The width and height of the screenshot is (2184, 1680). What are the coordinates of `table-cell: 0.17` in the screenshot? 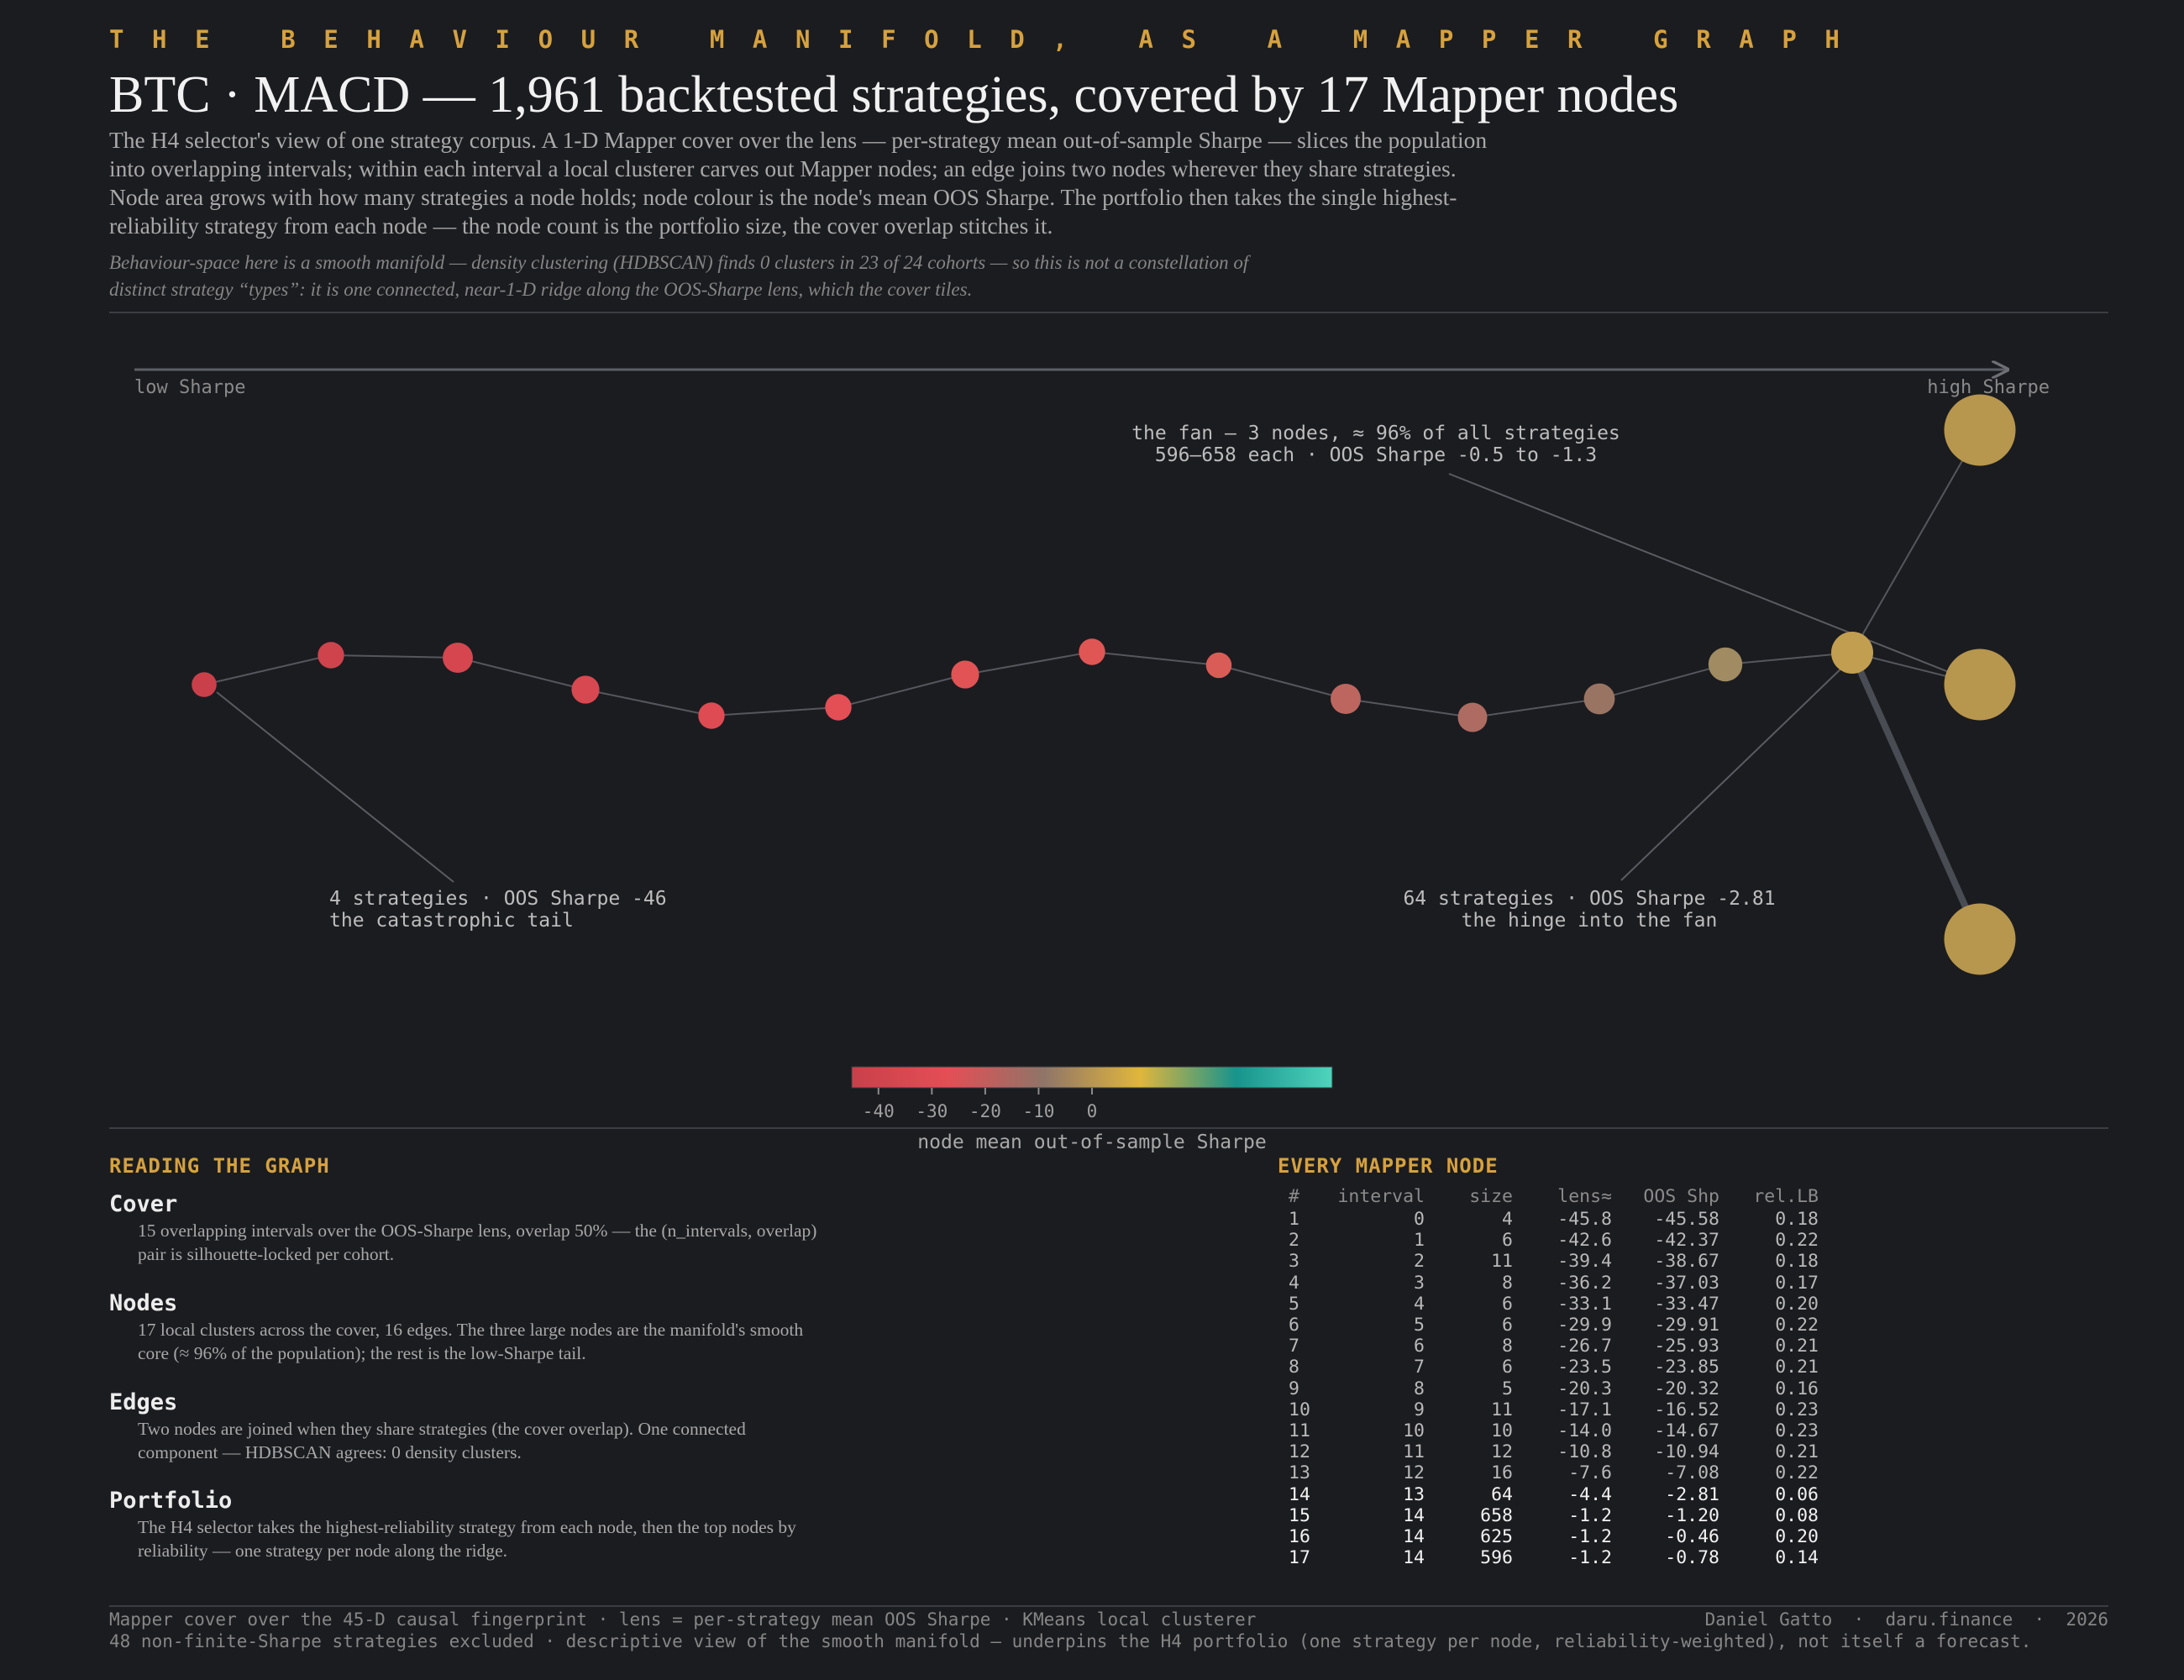 It's located at (1797, 1283).